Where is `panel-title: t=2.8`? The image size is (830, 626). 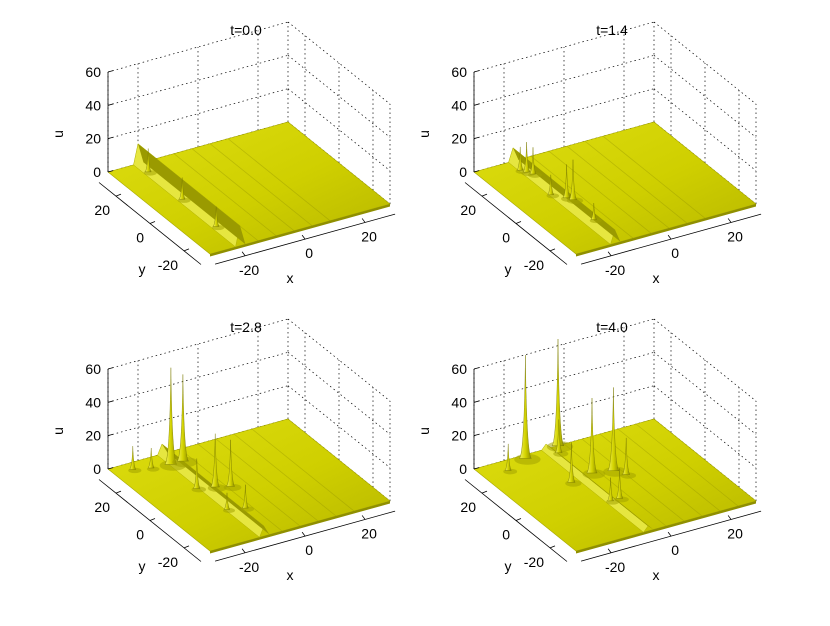 panel-title: t=2.8 is located at coordinates (246, 327).